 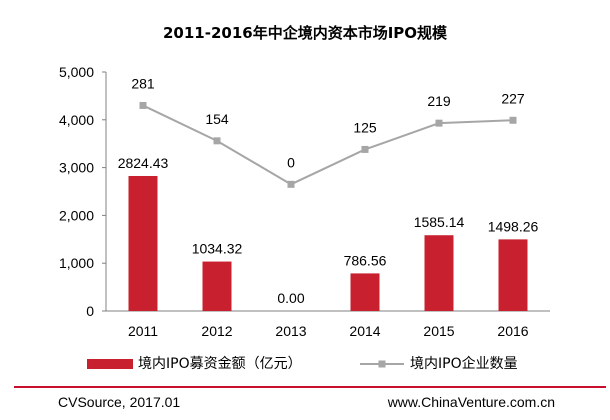 I want to click on x-tick-label: 2016, so click(x=512, y=331).